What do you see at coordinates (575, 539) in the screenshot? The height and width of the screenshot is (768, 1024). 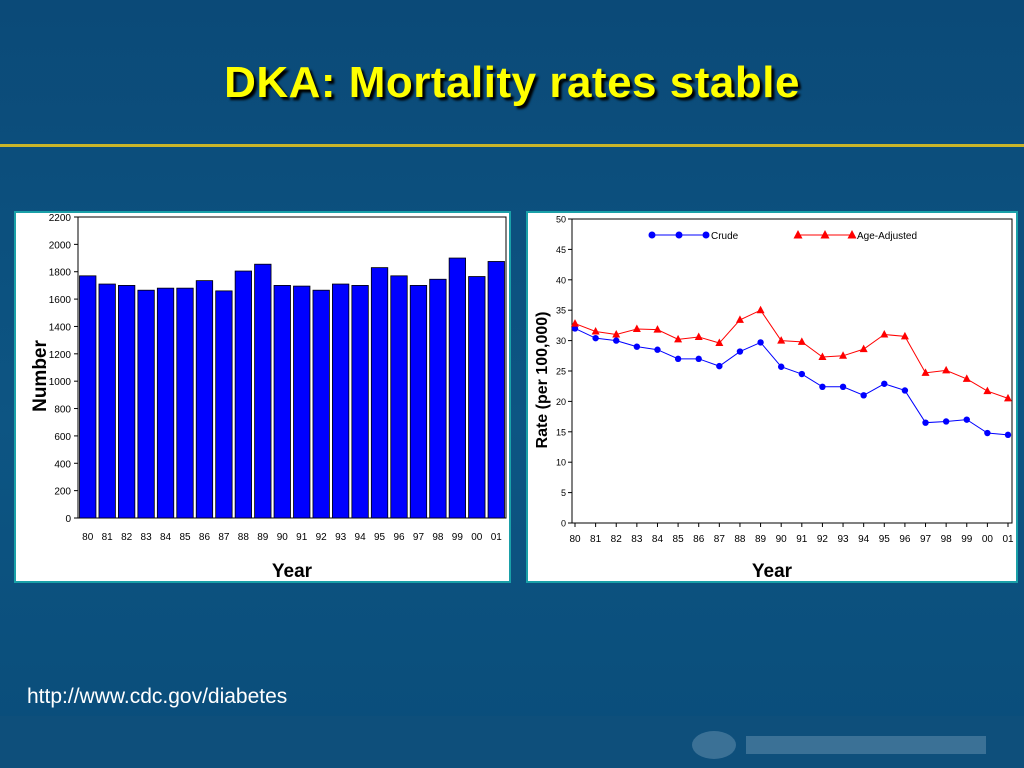 I see `x-tick-label: 80` at bounding box center [575, 539].